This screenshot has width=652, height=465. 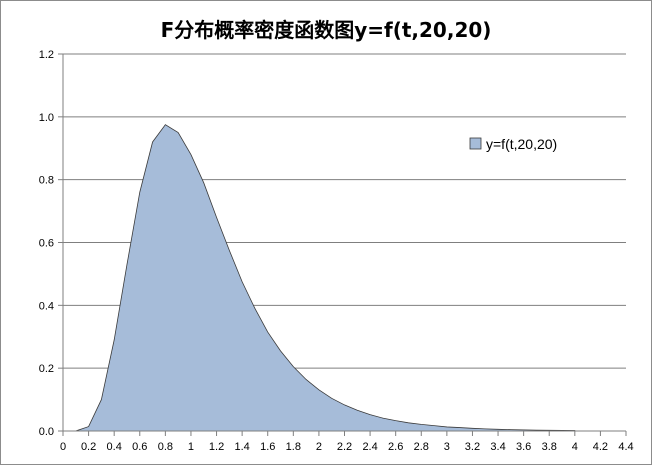 I want to click on legend-swatch, so click(x=475, y=143).